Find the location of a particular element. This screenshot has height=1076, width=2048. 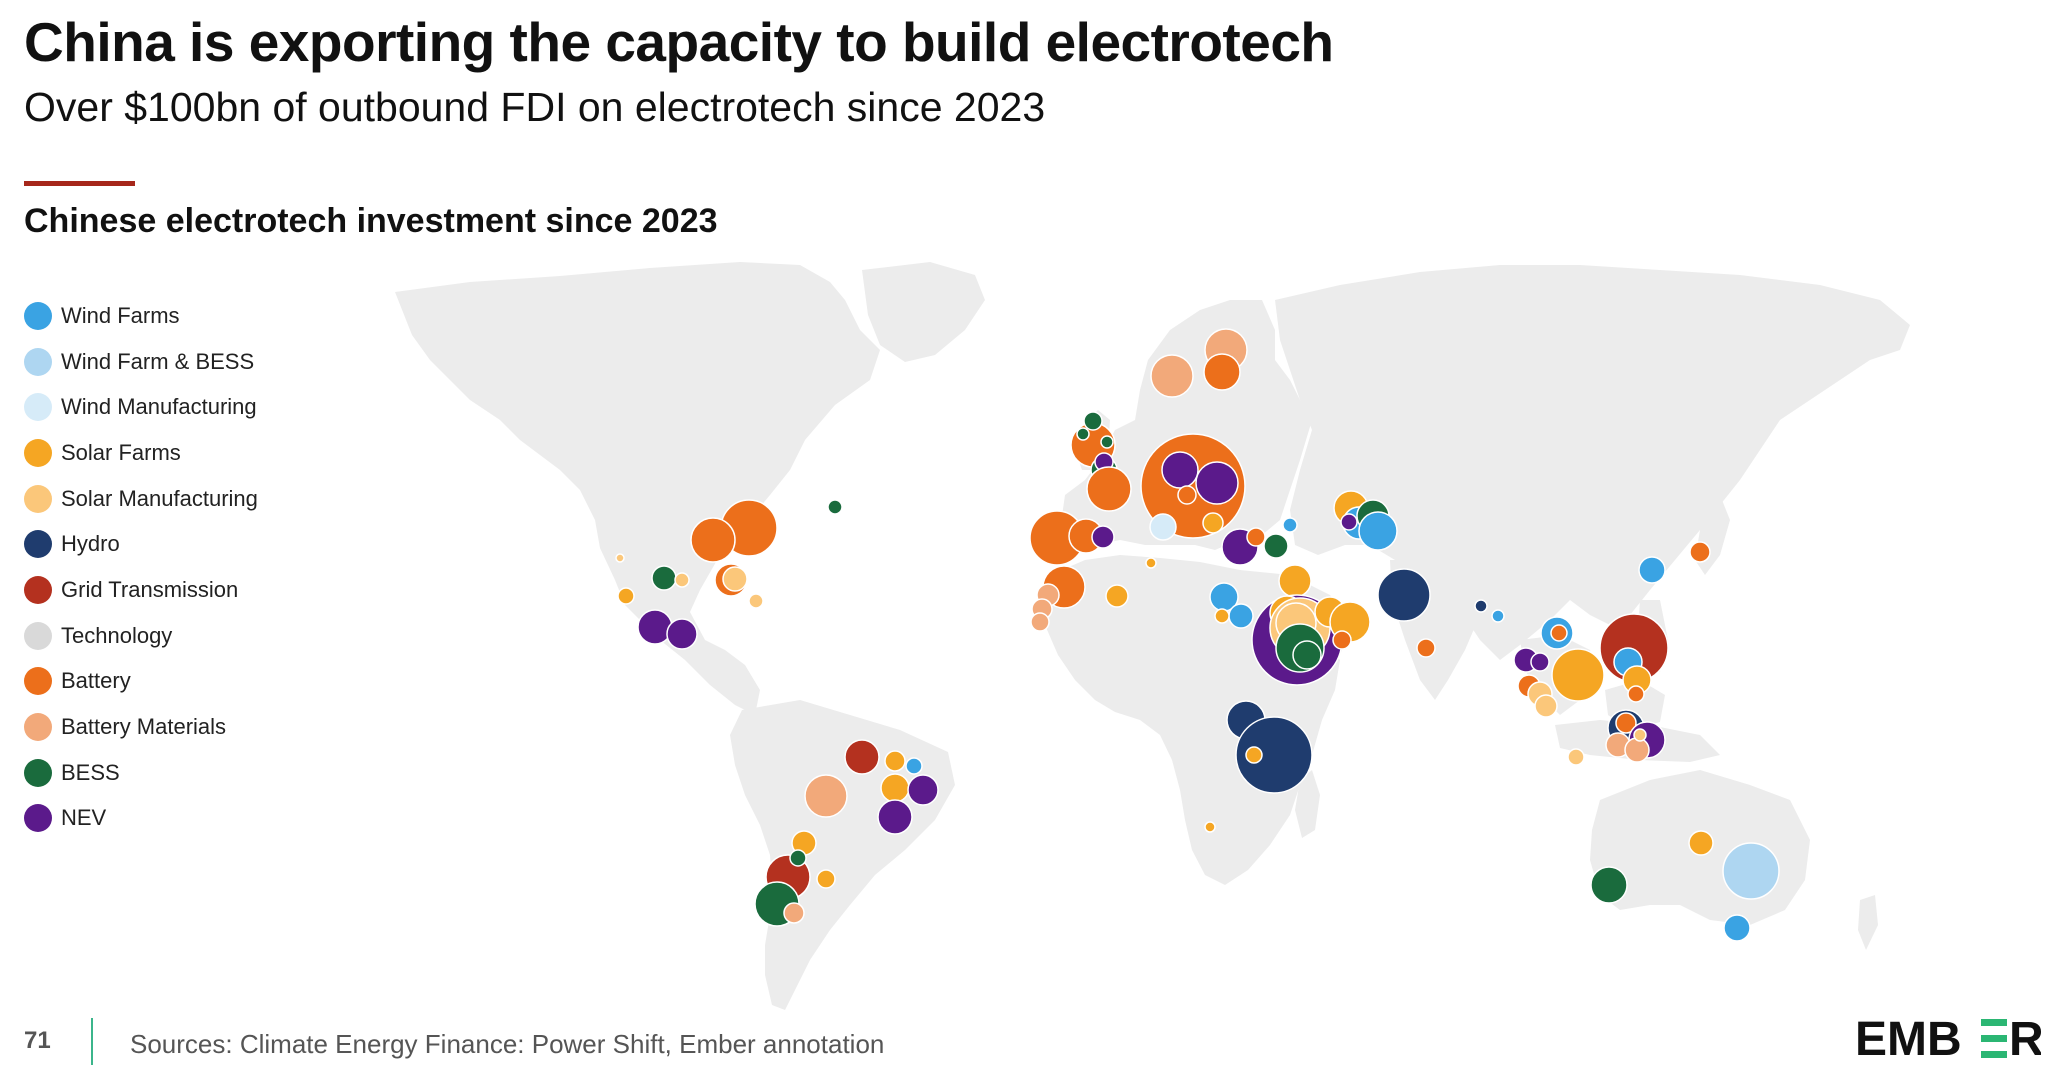

bubble-wind-bess is located at coordinates (1751, 871).